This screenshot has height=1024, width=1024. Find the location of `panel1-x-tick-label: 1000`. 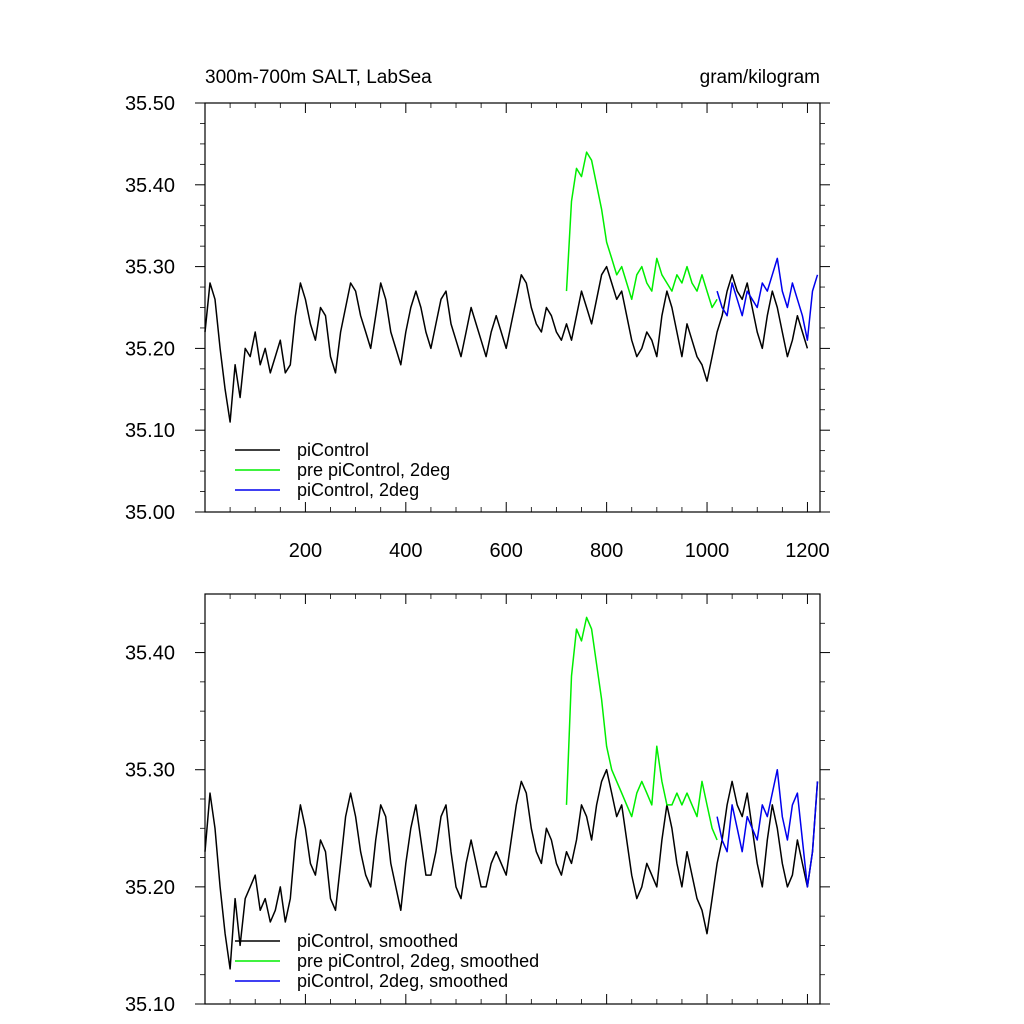

panel1-x-tick-label: 1000 is located at coordinates (707, 551).